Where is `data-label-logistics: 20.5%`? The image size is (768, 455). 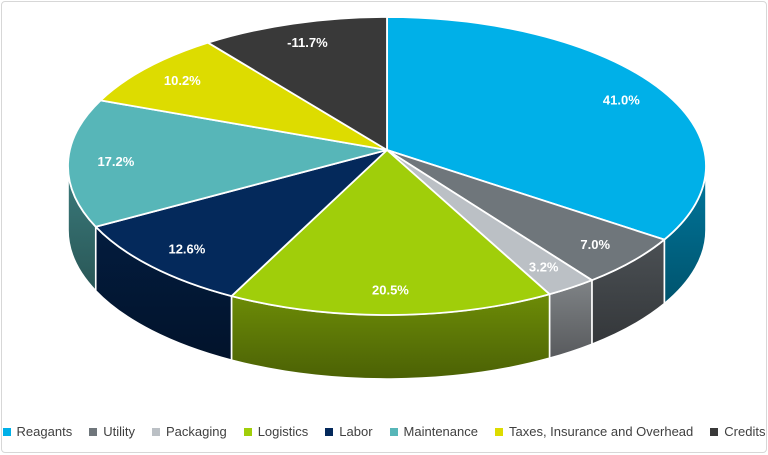
data-label-logistics: 20.5% is located at coordinates (390, 290).